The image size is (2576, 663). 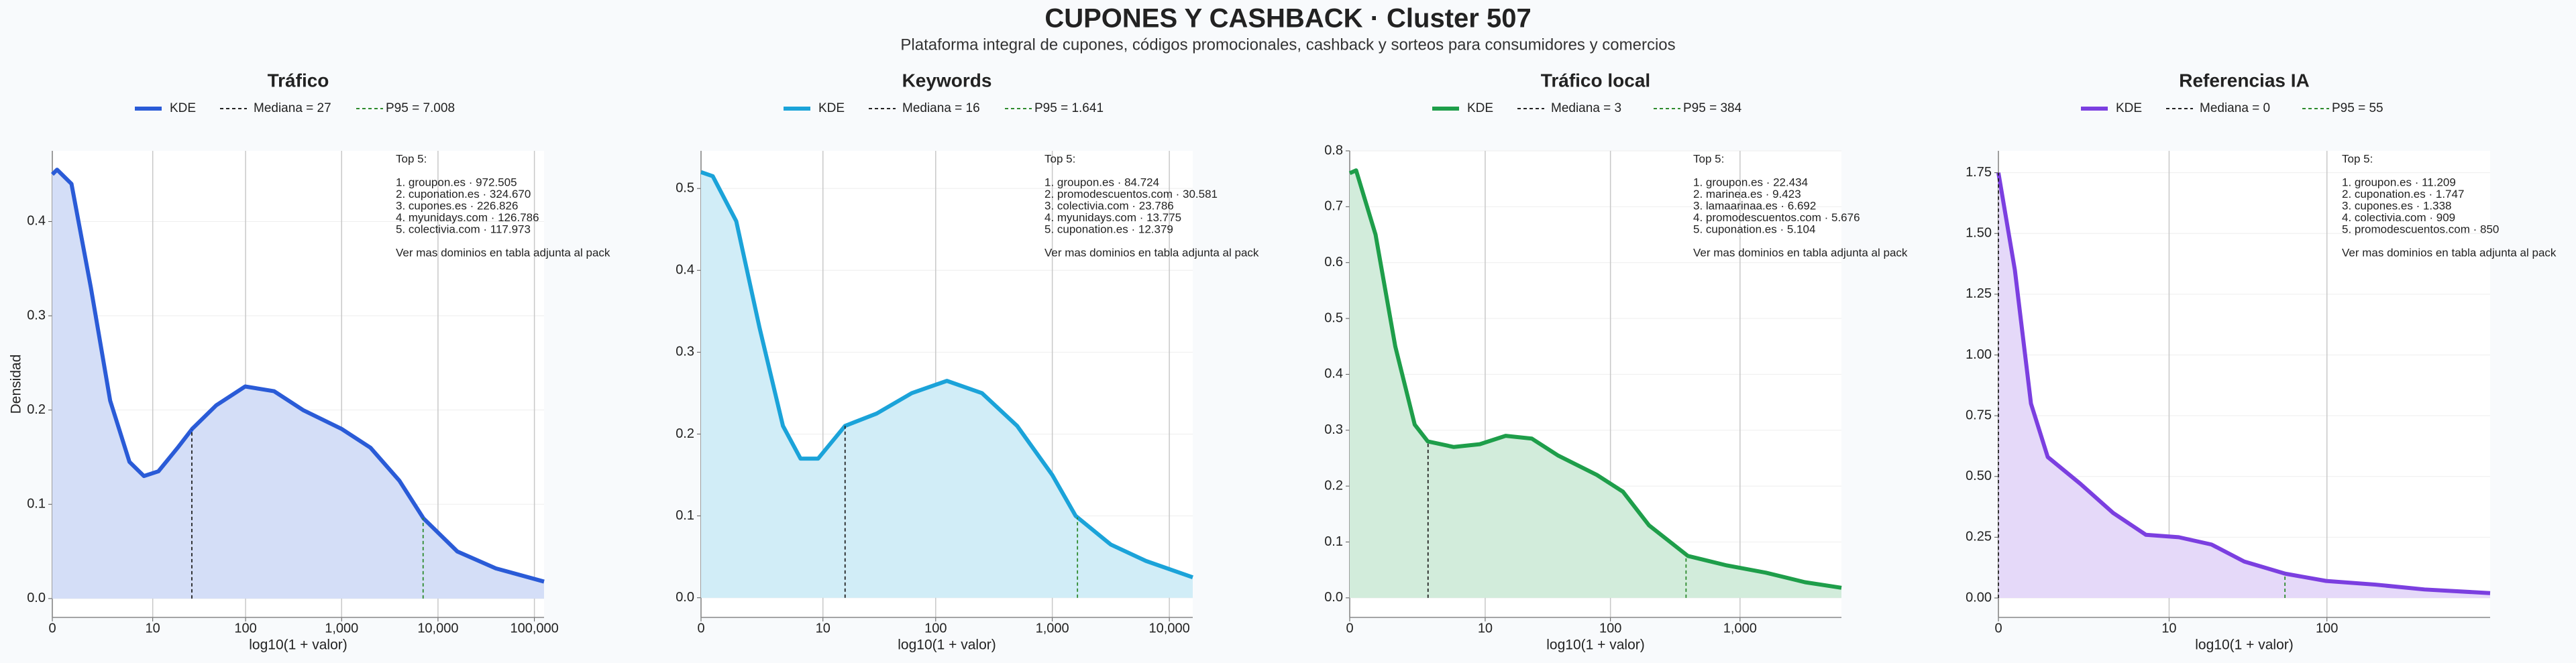 What do you see at coordinates (292, 108) in the screenshot?
I see `legend-label: Mediana = 27` at bounding box center [292, 108].